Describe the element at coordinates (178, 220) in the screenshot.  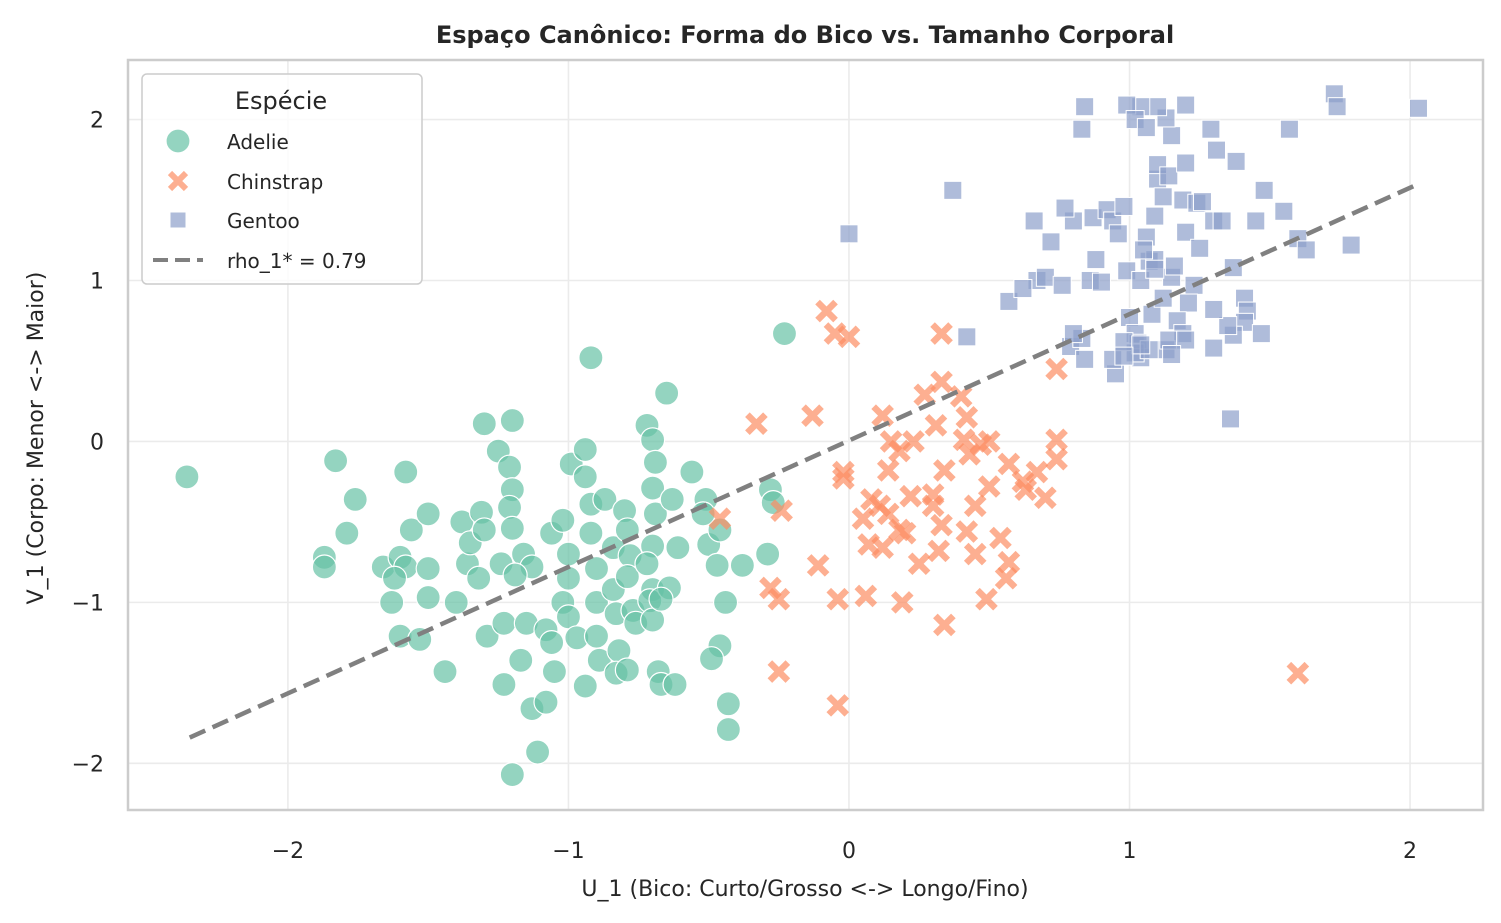
I see `legend-gentoo-marker` at that location.